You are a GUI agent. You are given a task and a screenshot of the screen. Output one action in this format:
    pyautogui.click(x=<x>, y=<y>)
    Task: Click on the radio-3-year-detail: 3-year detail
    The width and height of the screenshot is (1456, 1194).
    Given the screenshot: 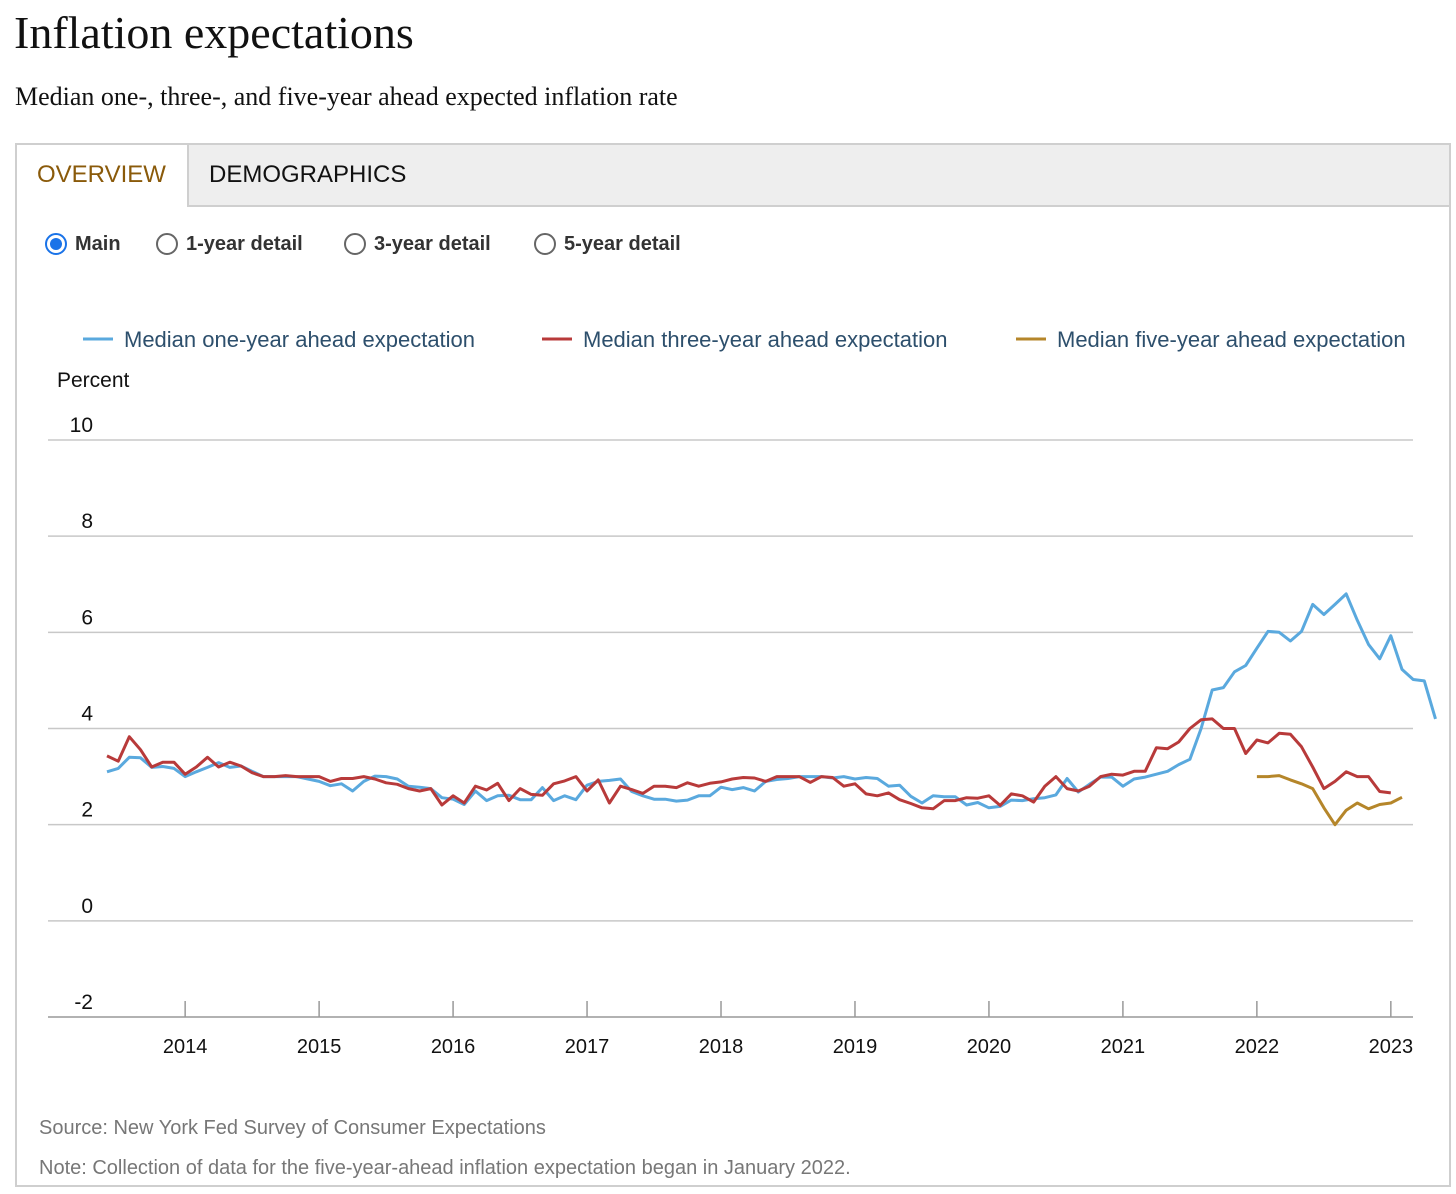 What is the action you would take?
    pyautogui.click(x=417, y=244)
    